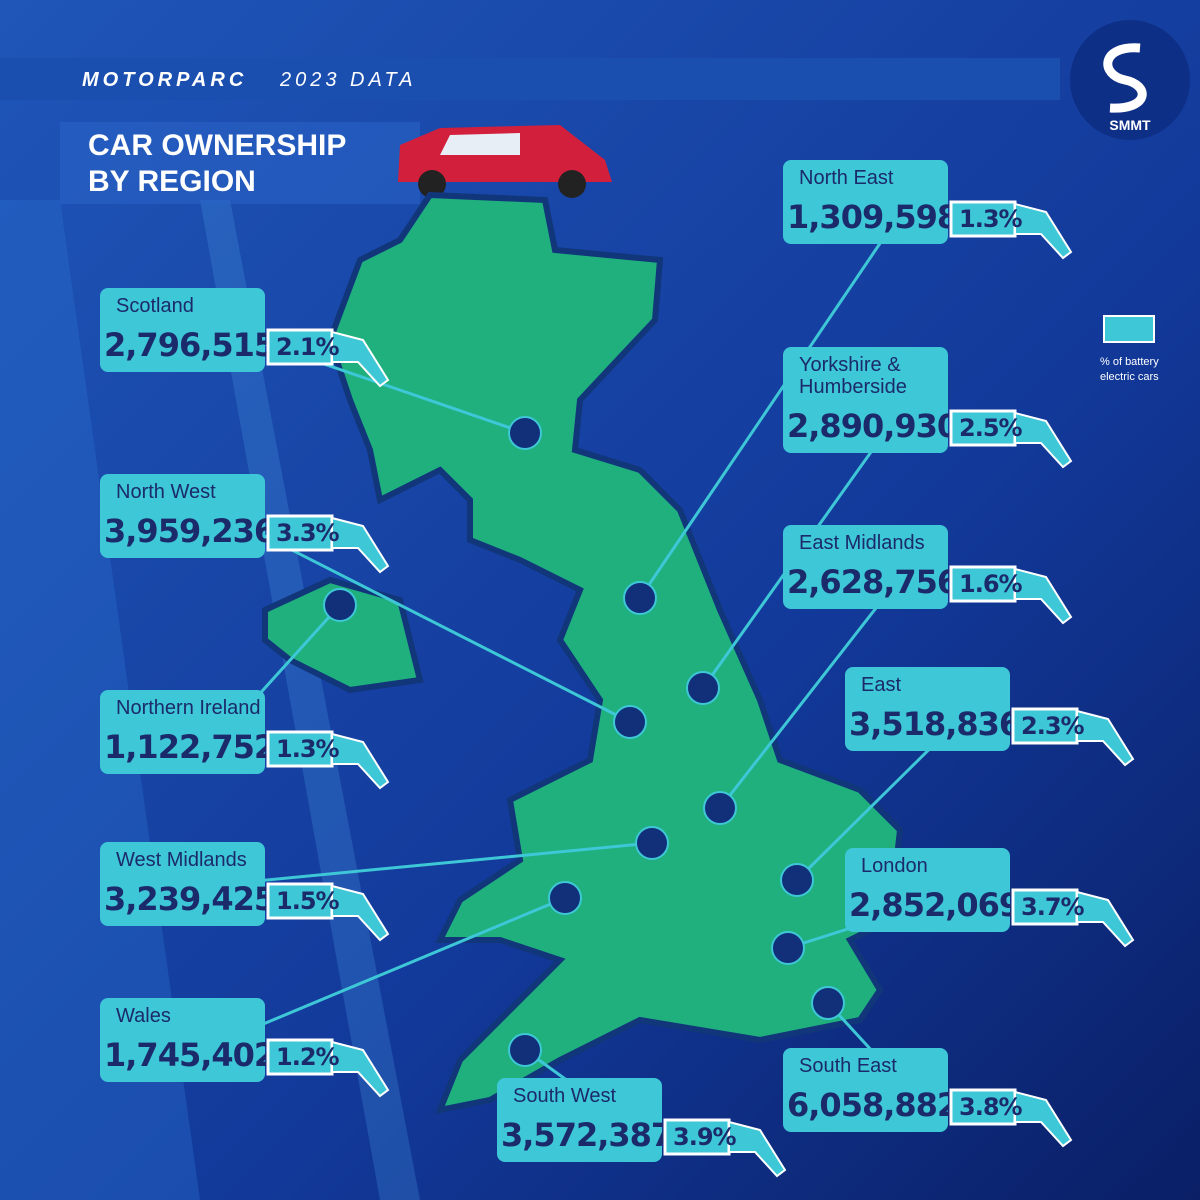  What do you see at coordinates (862, 543) in the screenshot?
I see `region-name: East Midlands` at bounding box center [862, 543].